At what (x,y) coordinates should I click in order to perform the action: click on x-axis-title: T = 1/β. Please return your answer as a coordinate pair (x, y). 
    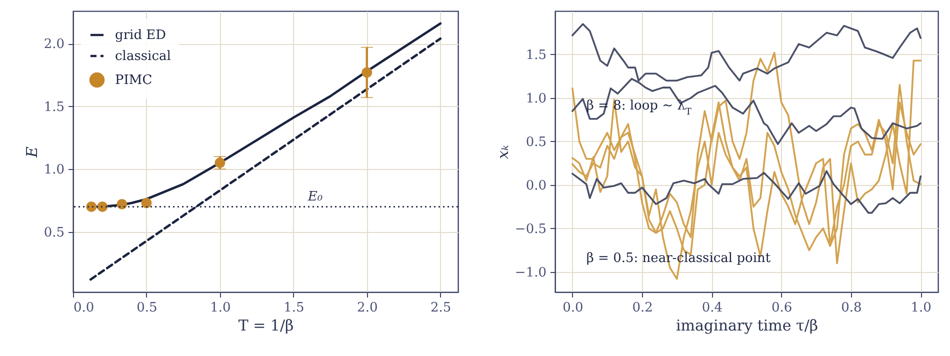
    Looking at the image, I should click on (266, 325).